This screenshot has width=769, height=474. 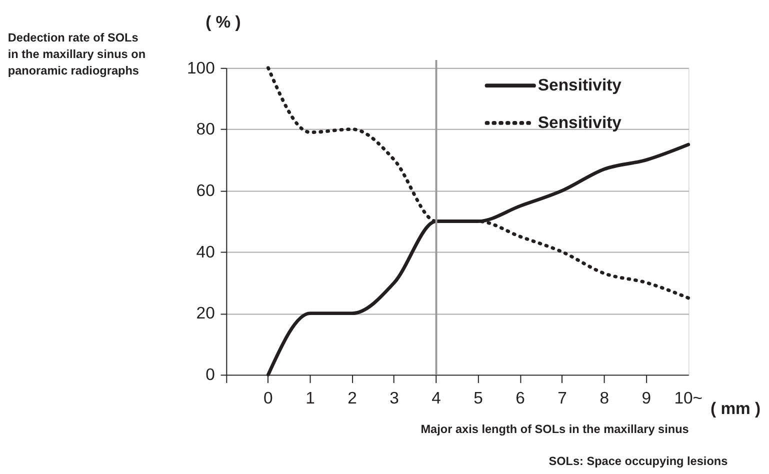 What do you see at coordinates (394, 398) in the screenshot?
I see `x-tick-label: 3` at bounding box center [394, 398].